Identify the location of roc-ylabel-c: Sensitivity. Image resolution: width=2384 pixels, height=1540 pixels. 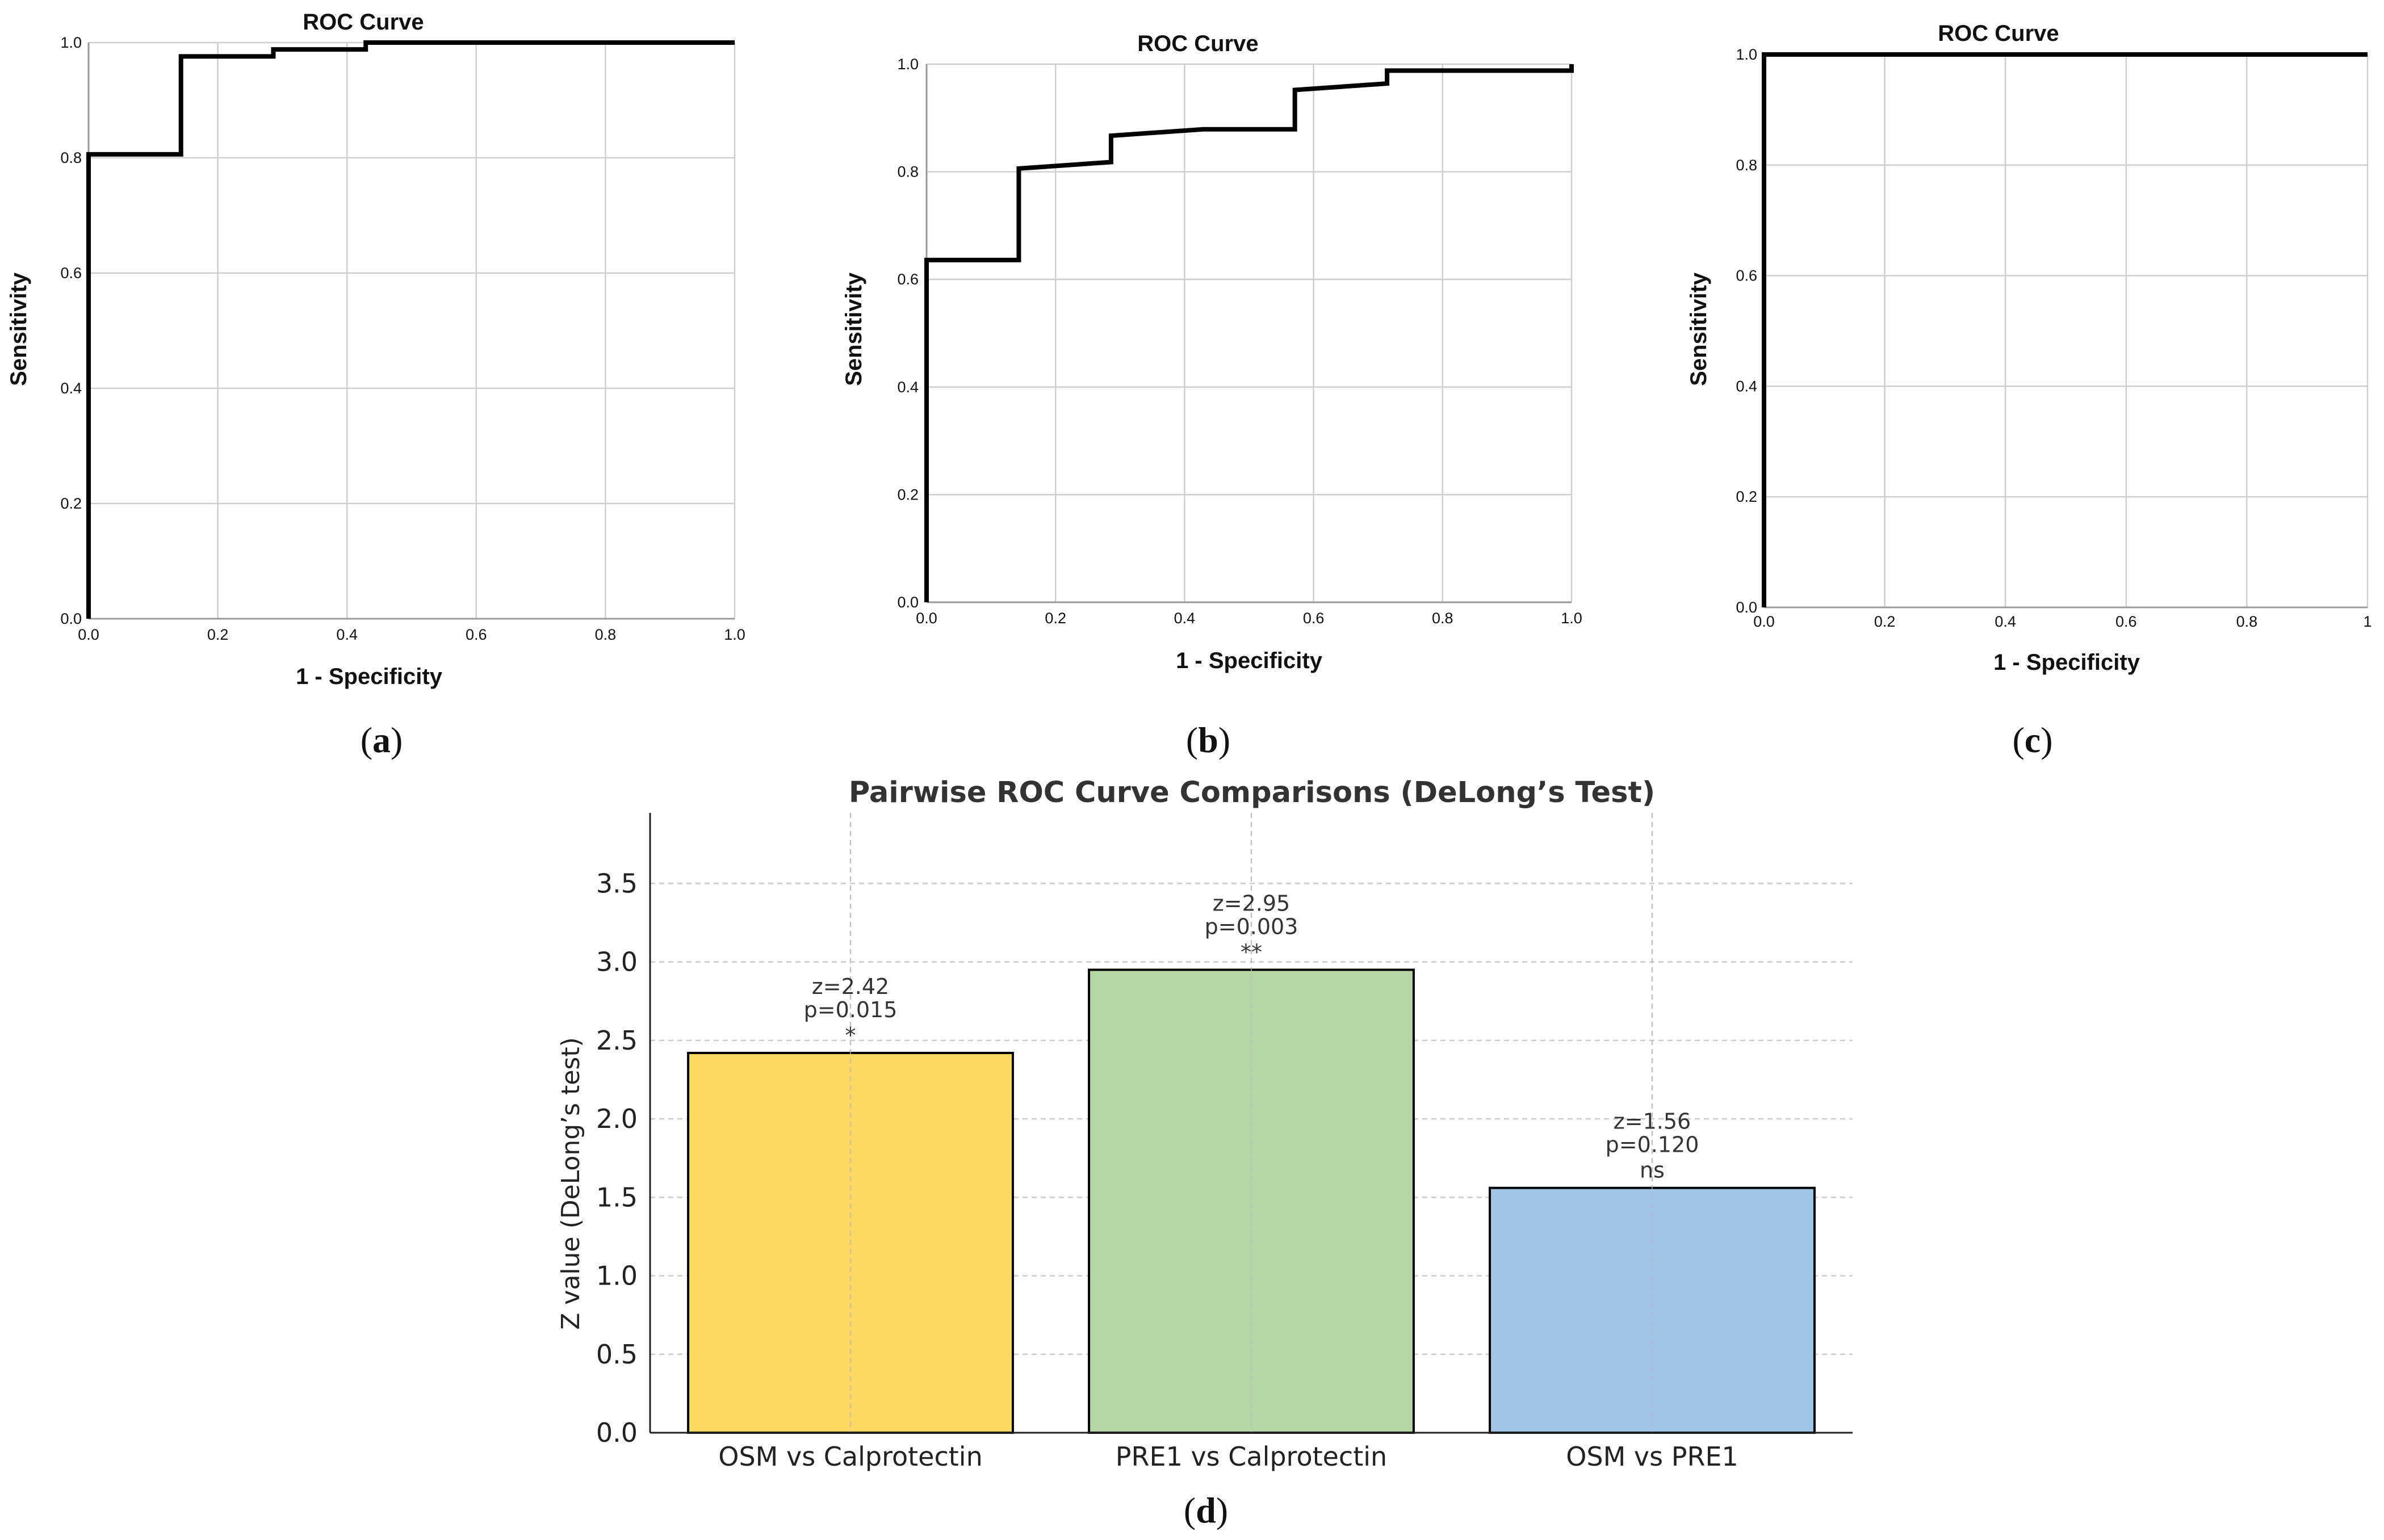
(1699, 329).